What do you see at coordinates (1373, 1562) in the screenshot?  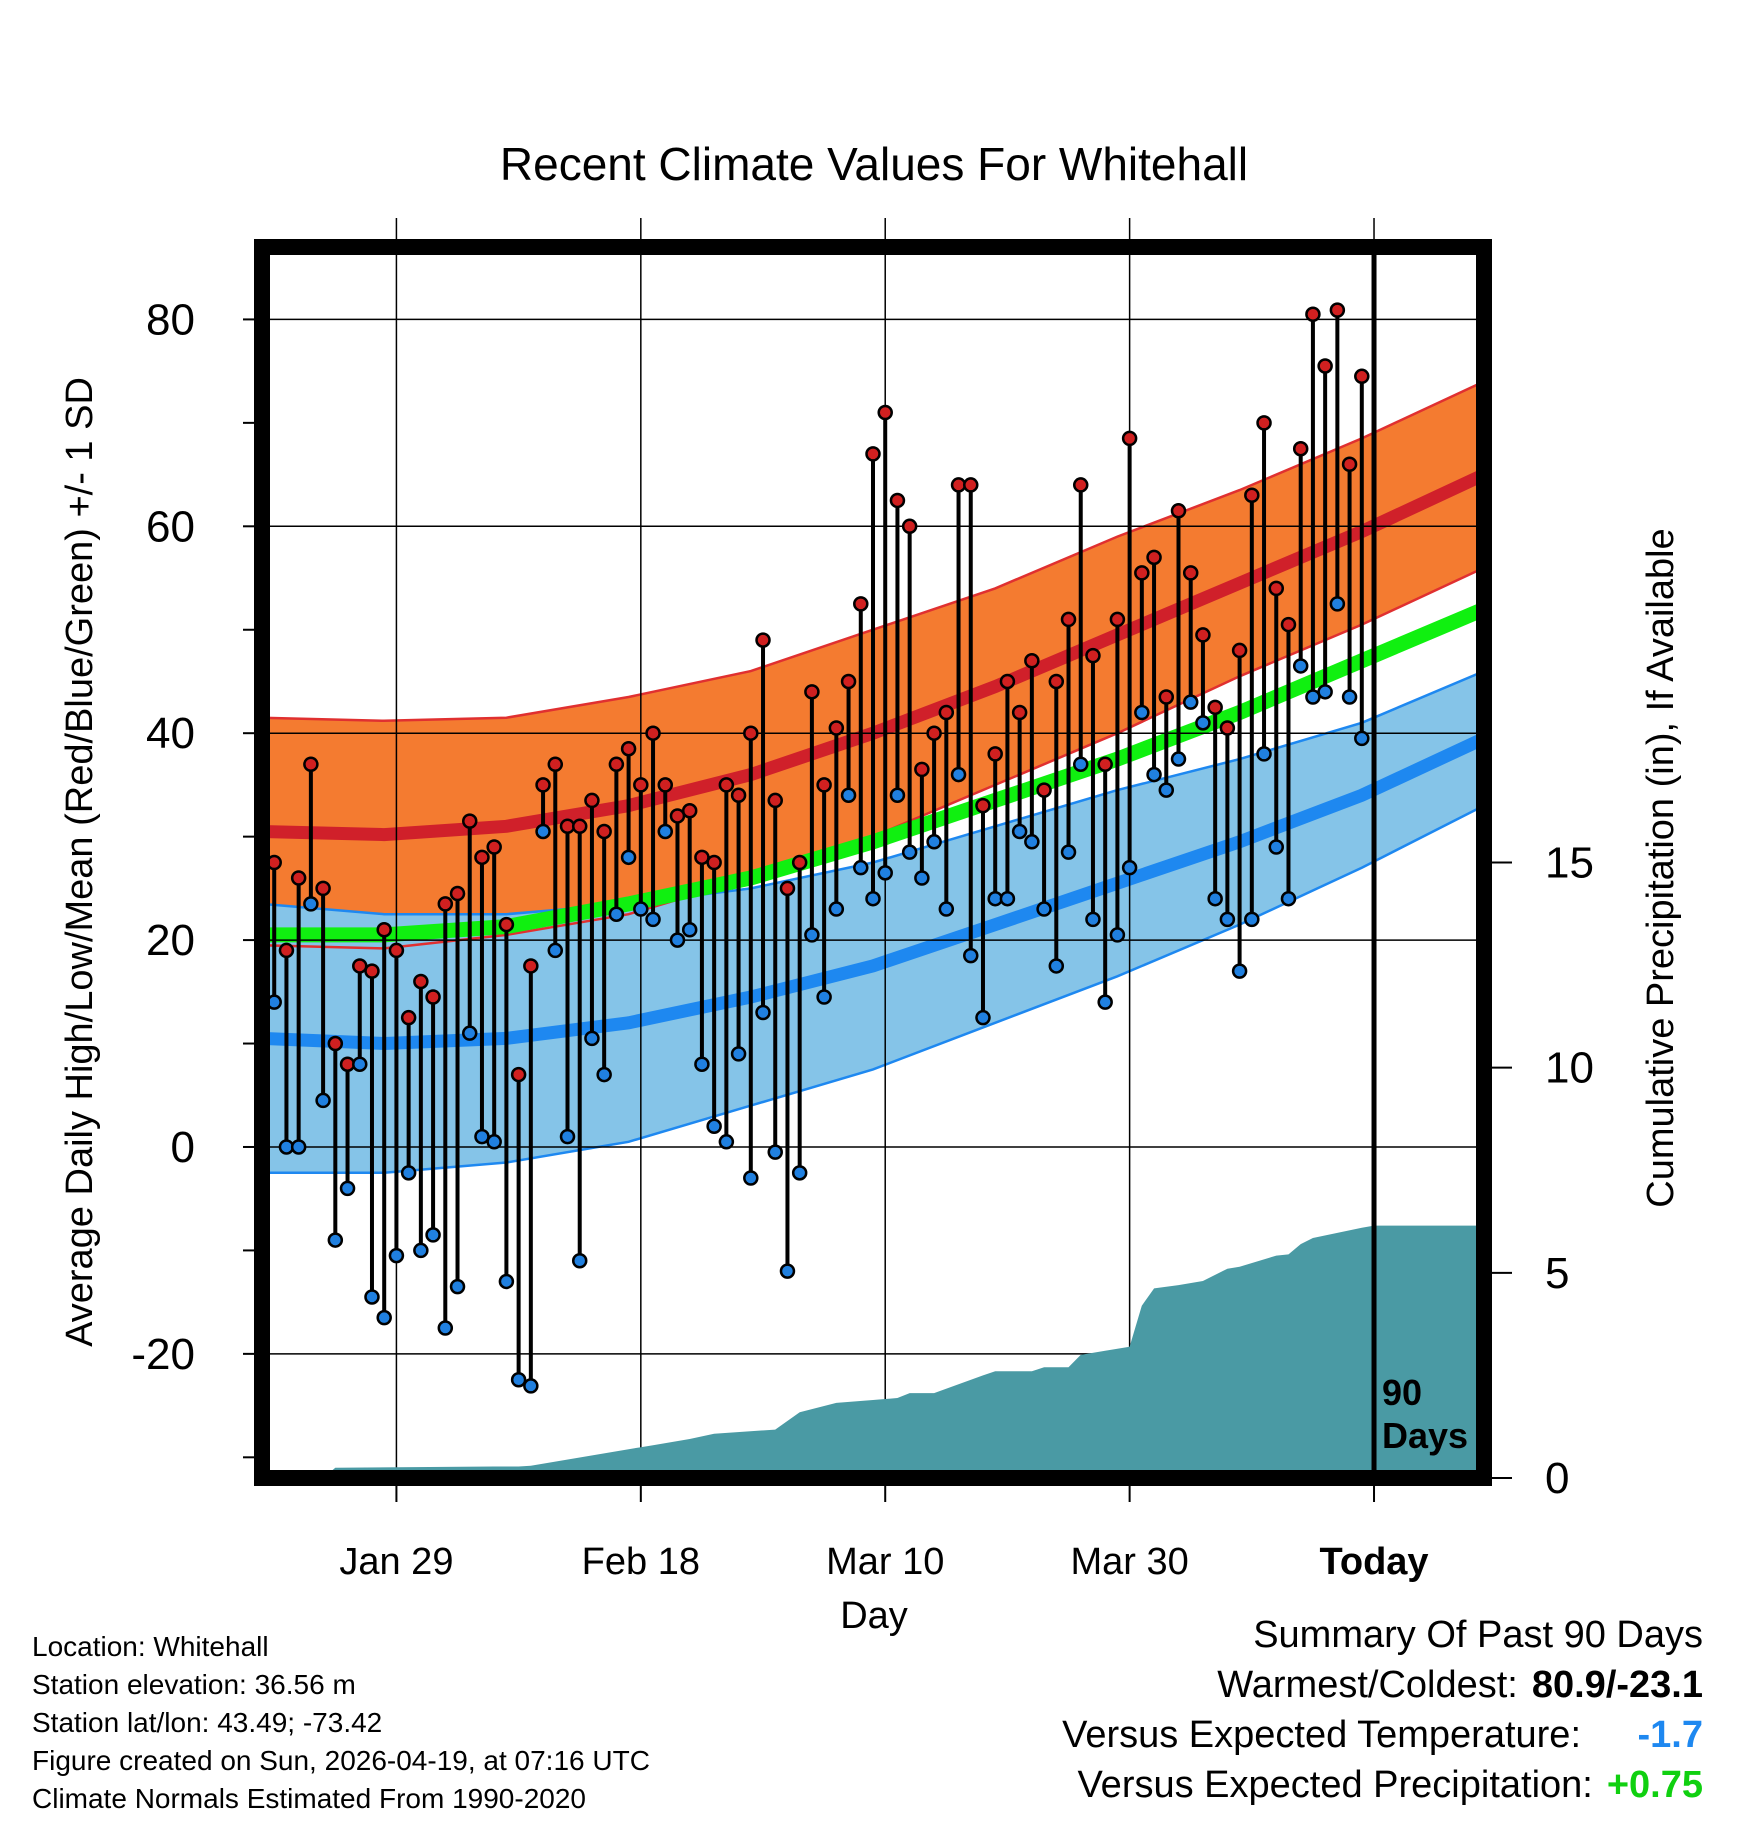 I see `x-tick-label: Today` at bounding box center [1373, 1562].